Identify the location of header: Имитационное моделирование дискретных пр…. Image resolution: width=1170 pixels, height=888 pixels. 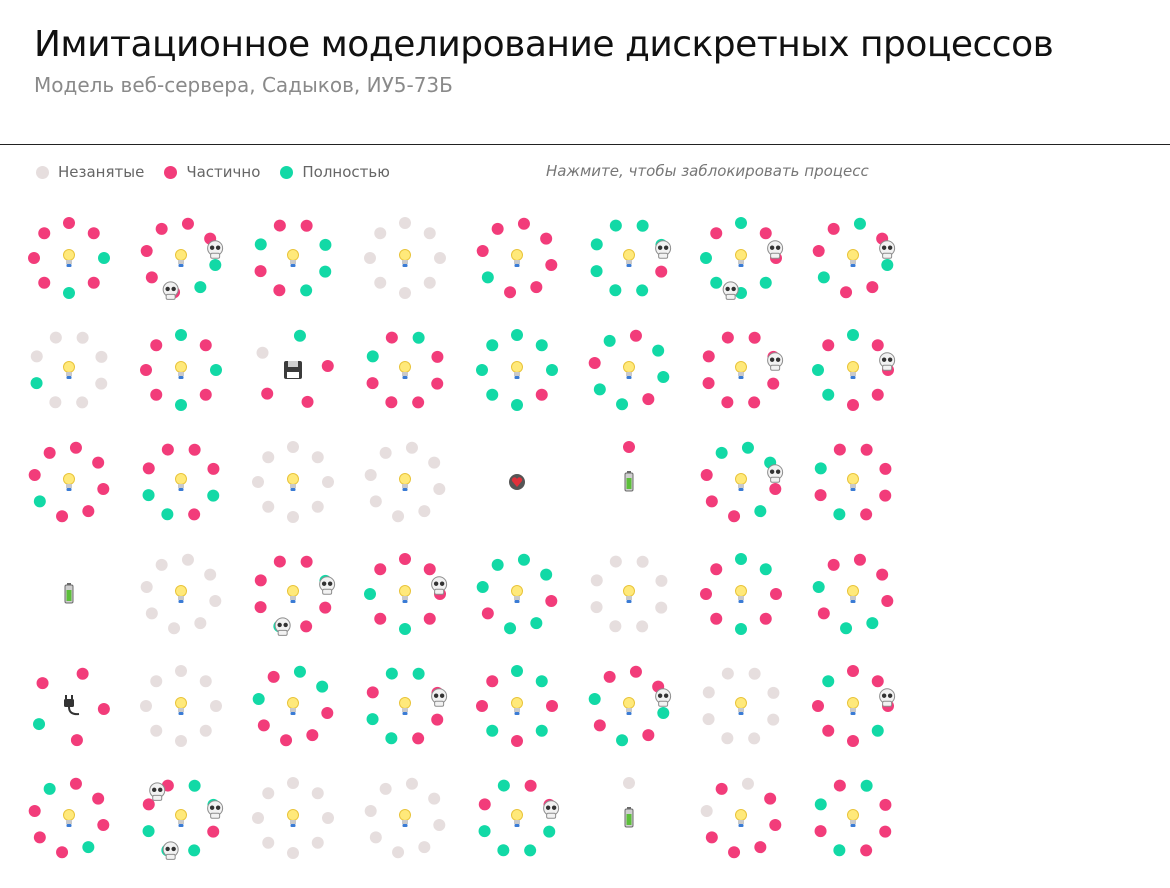
(544, 60).